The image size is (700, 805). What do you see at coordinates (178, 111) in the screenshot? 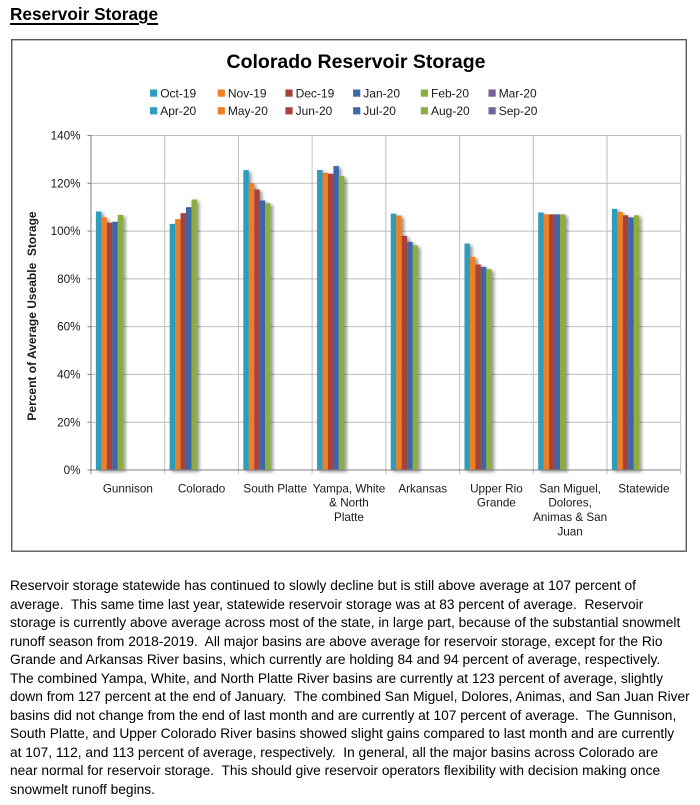
I see `svg-text: Apr-20` at bounding box center [178, 111].